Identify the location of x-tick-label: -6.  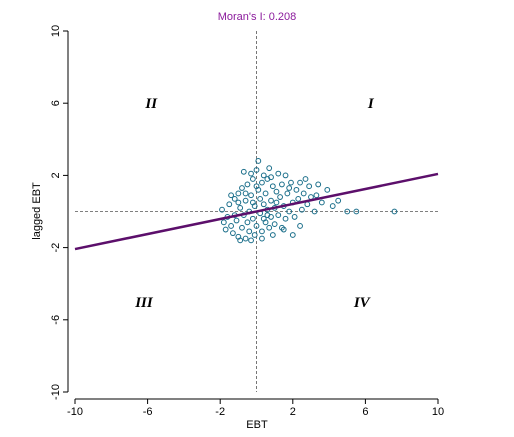
(148, 412).